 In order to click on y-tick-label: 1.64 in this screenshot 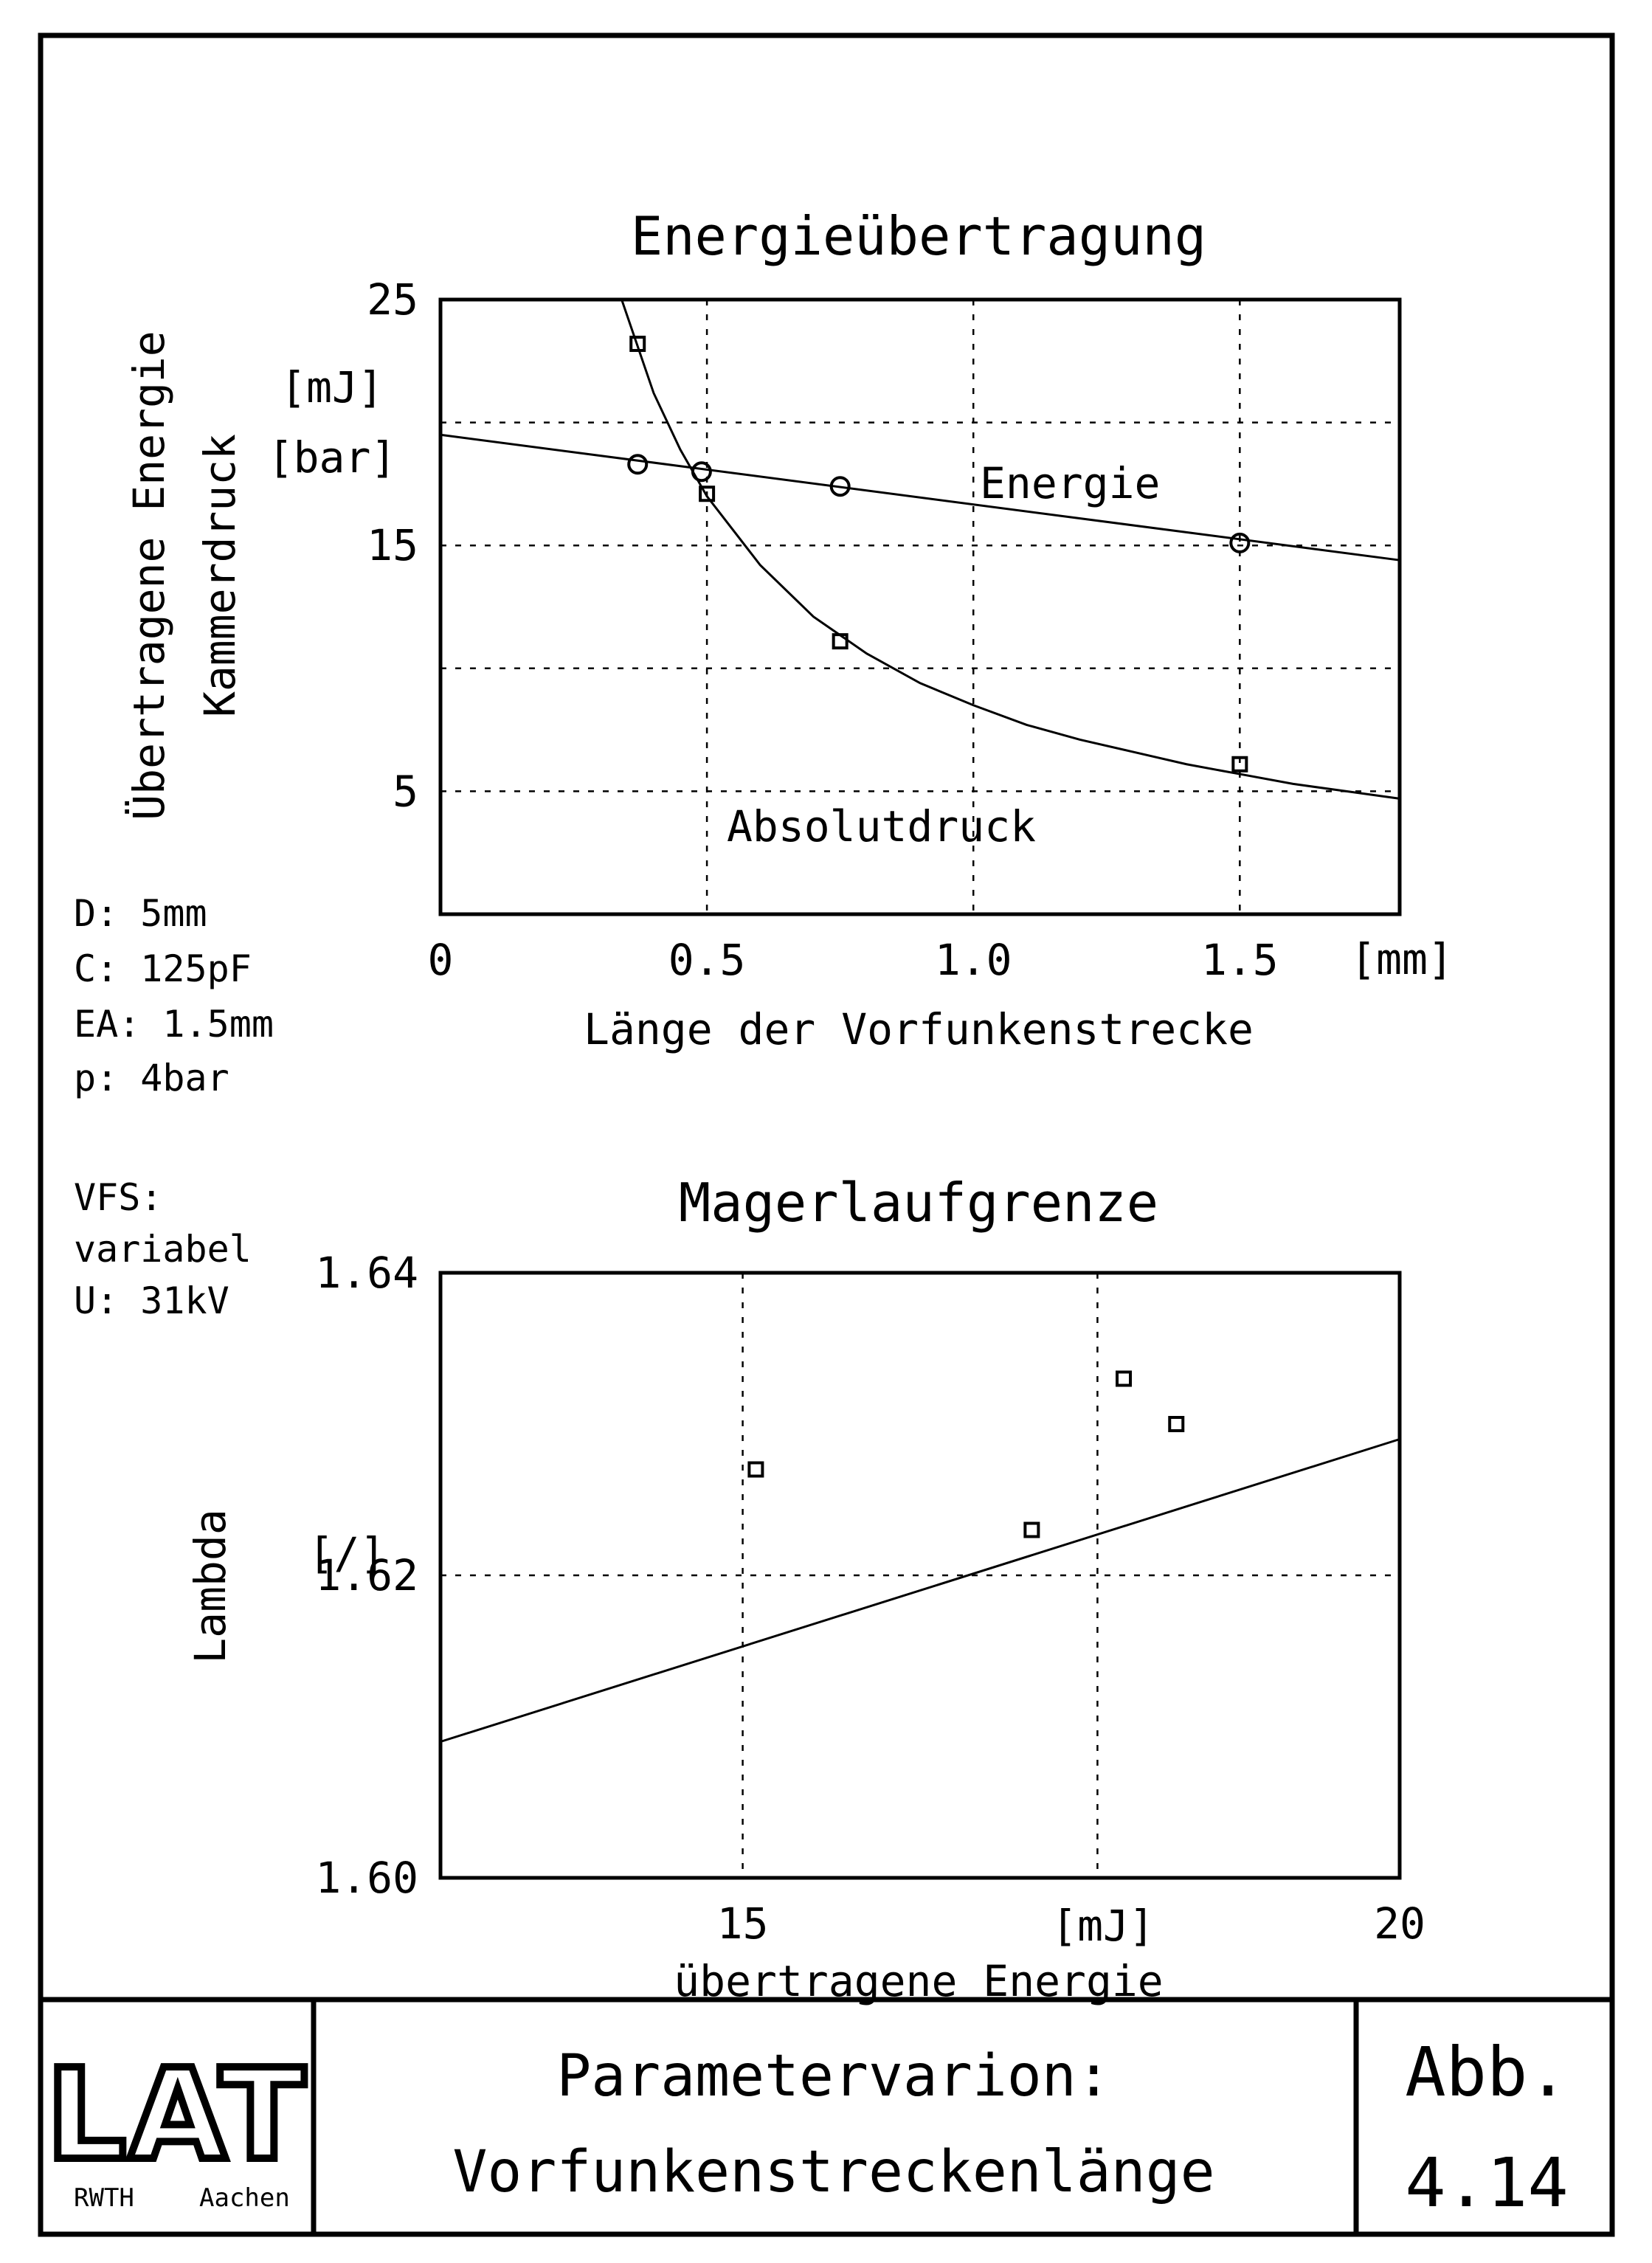, I will do `click(367, 1273)`.